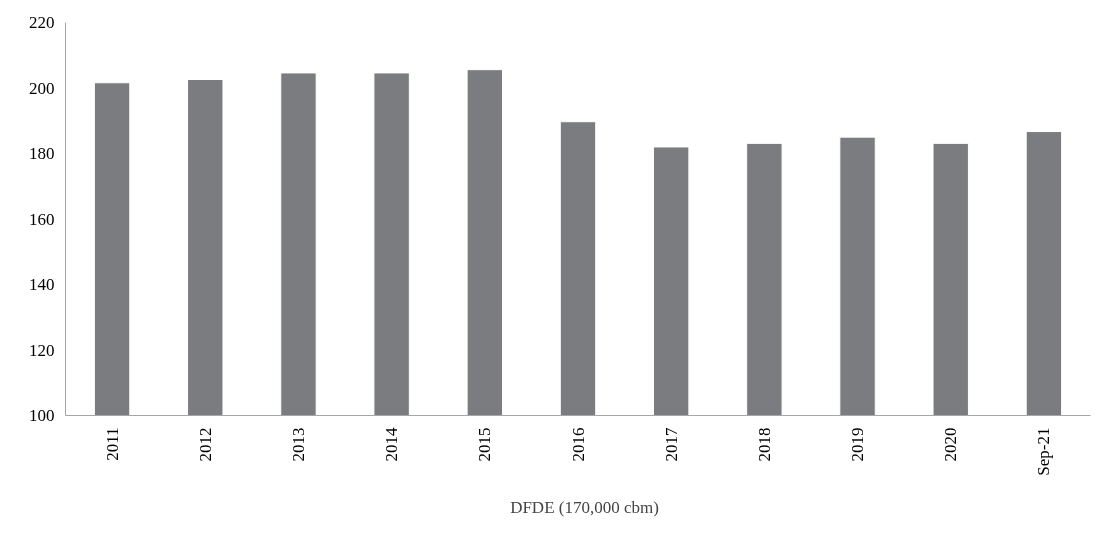 This screenshot has width=1098, height=542. I want to click on x-tick-label: 2019, so click(858, 444).